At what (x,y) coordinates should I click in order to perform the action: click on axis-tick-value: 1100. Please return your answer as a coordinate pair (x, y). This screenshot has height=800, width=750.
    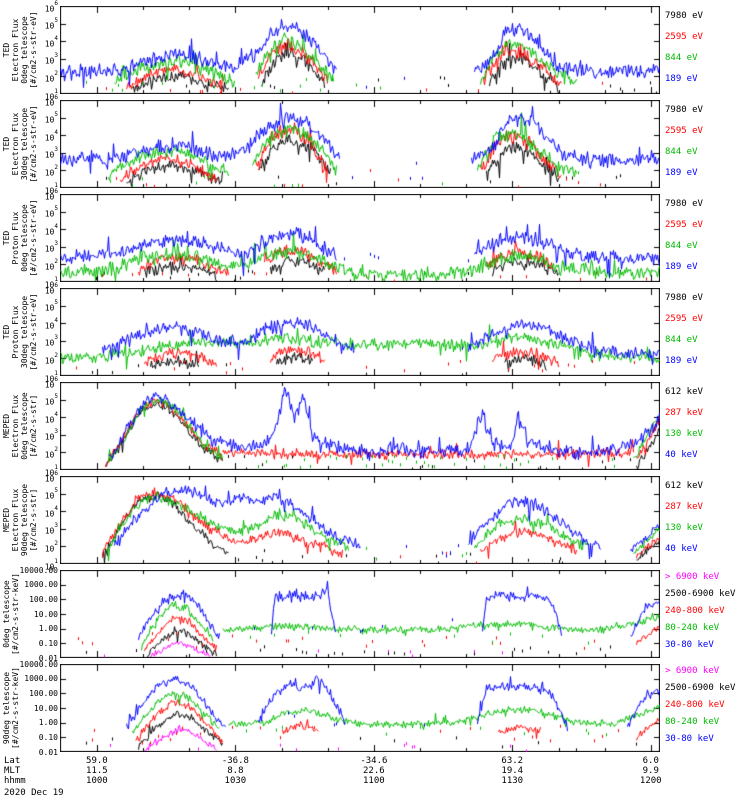
    Looking at the image, I should click on (374, 781).